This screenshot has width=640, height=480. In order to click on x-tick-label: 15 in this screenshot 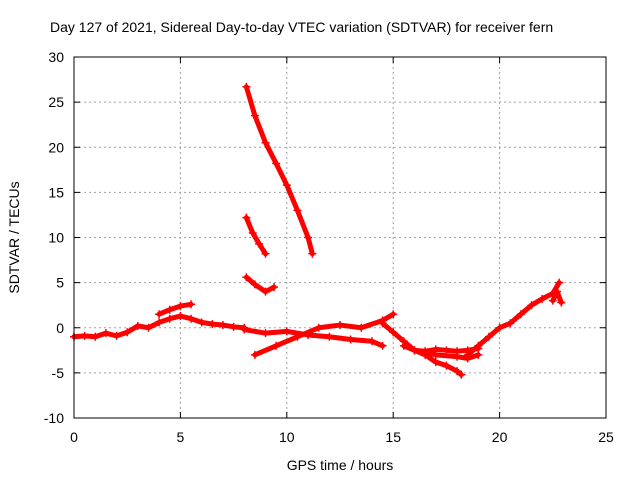, I will do `click(393, 437)`.